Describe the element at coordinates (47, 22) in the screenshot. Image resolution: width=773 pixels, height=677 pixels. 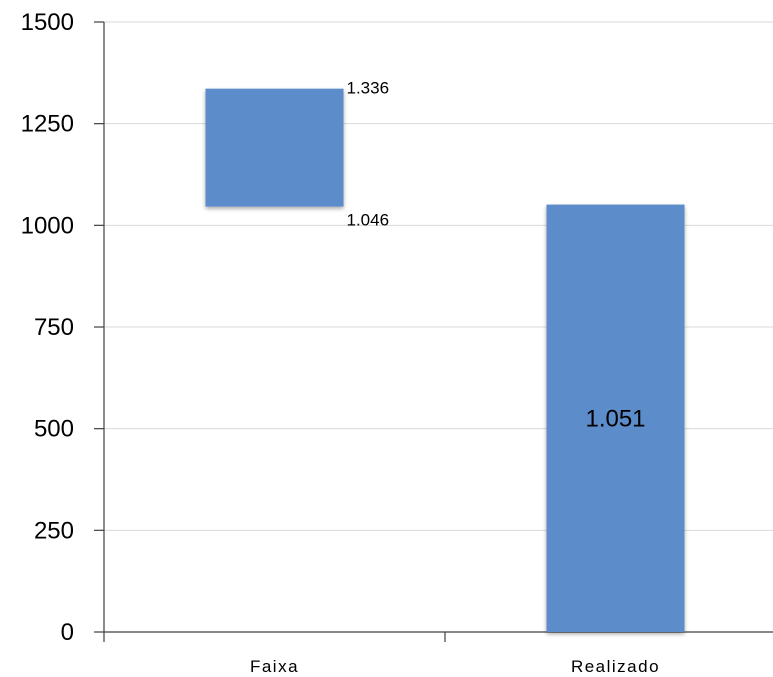
I see `y-tick-label: 1500` at that location.